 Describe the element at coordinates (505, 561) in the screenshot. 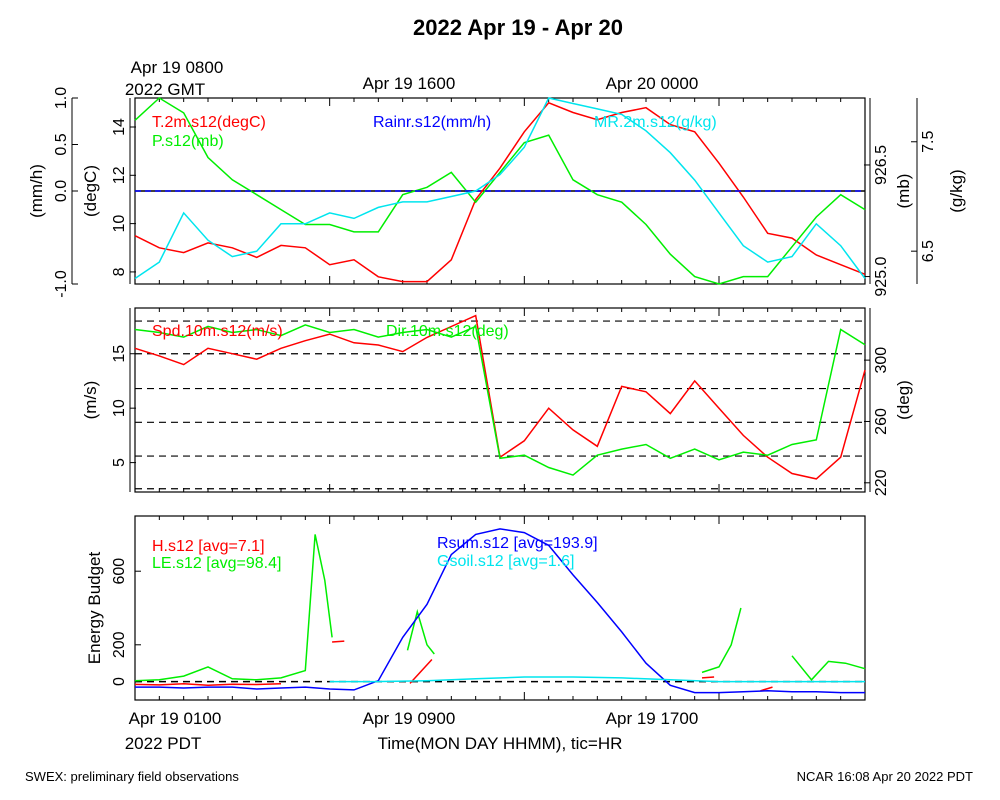

I see `legend-3: Gsoil.s12 [avg=1.6]` at that location.